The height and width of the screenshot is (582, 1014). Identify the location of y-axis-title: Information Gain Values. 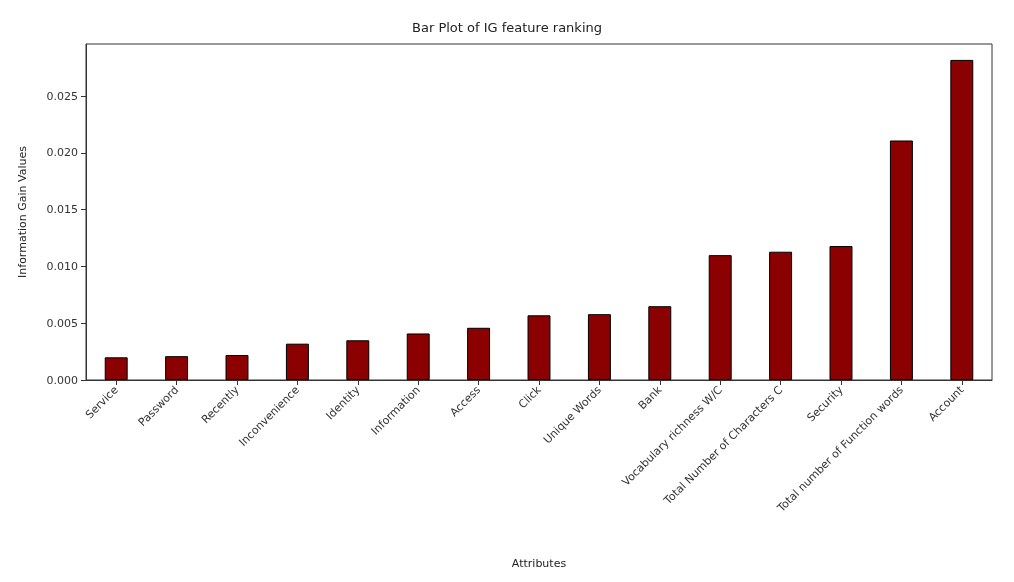
(22, 211).